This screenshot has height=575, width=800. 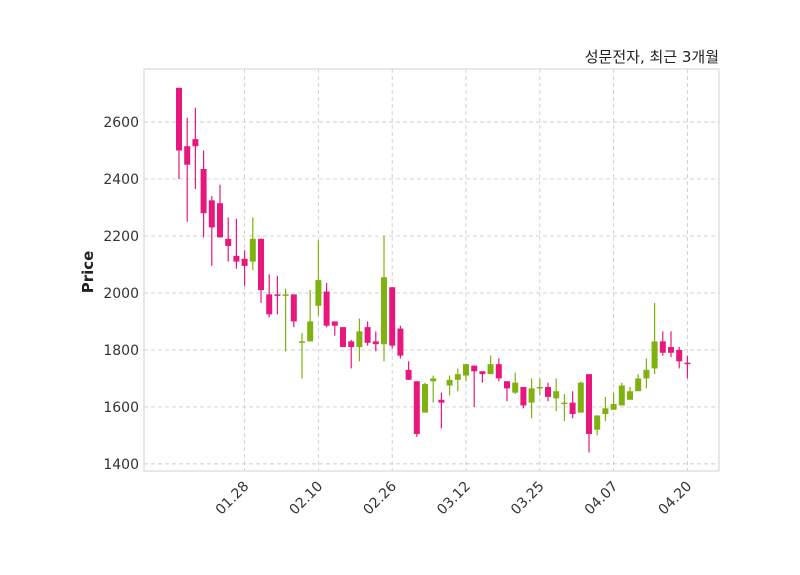 I want to click on y-tick-label: 1400, so click(x=121, y=465).